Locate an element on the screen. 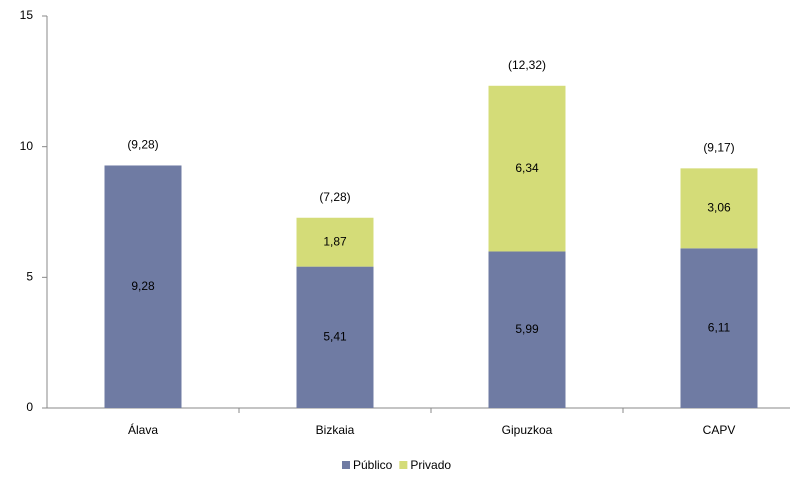 The height and width of the screenshot is (480, 796). legend-label: Público is located at coordinates (373, 465).